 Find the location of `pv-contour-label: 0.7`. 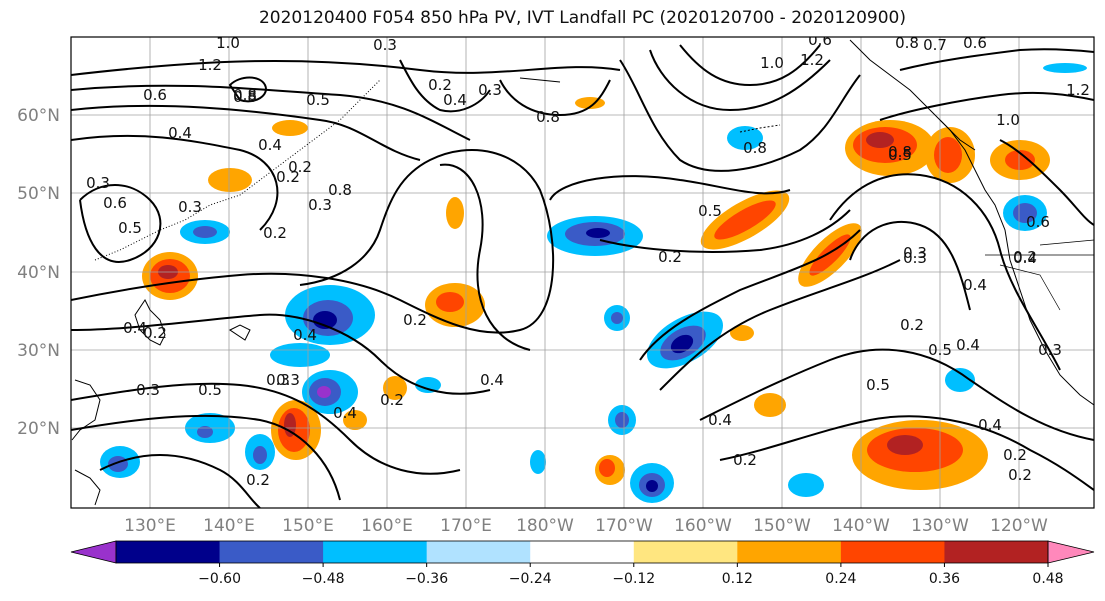

pv-contour-label: 0.7 is located at coordinates (935, 45).